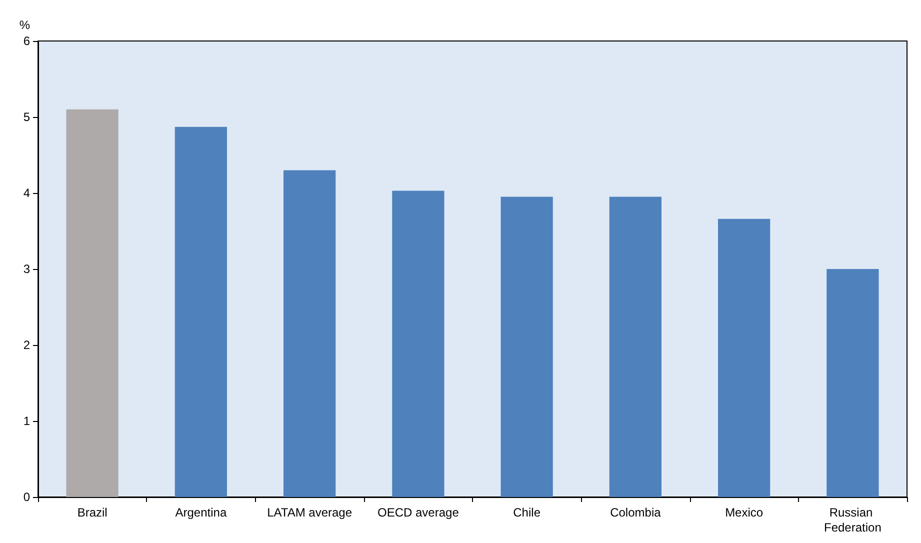 This screenshot has width=921, height=543. What do you see at coordinates (26, 193) in the screenshot?
I see `y-tick-label: 4` at bounding box center [26, 193].